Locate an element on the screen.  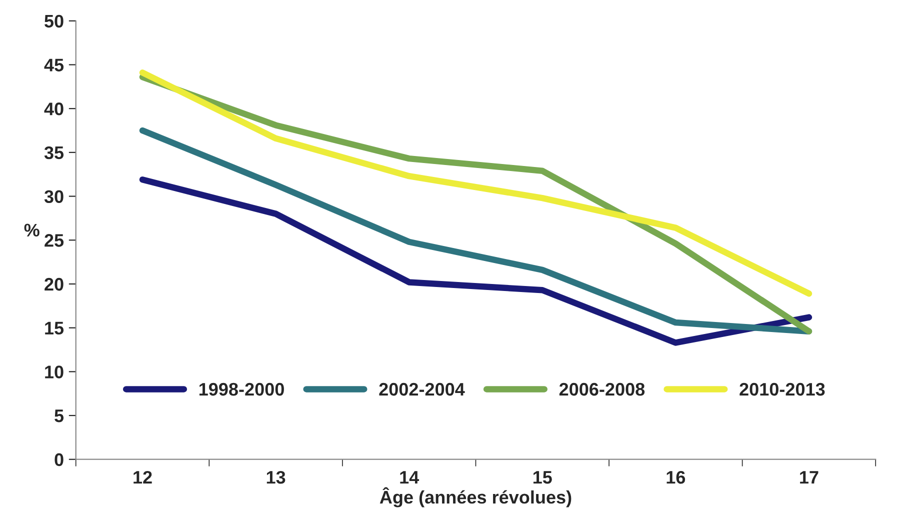
y-tick-label: 25 is located at coordinates (54, 240).